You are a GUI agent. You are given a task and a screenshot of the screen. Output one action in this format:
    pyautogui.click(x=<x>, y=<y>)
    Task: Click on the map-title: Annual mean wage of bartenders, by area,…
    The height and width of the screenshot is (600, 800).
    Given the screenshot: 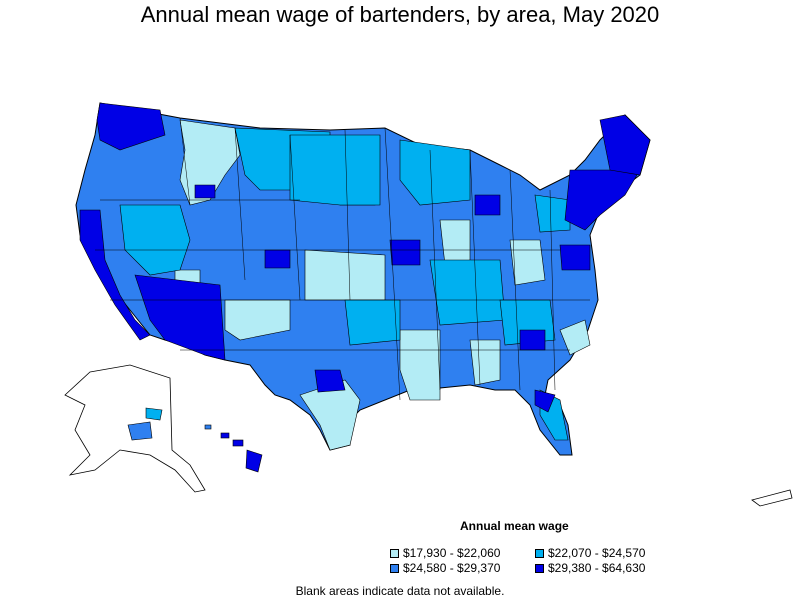 What is the action you would take?
    pyautogui.click(x=400, y=14)
    